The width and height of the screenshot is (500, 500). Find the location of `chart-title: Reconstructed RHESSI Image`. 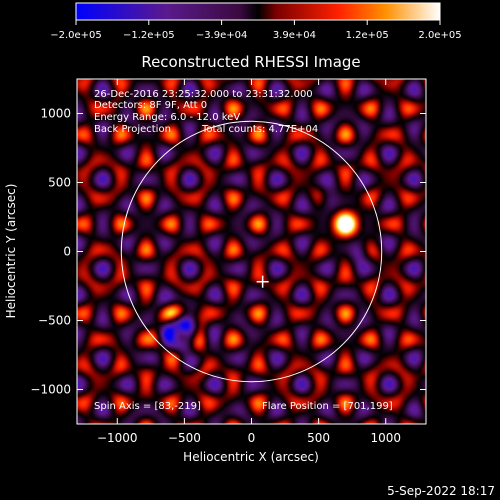

chart-title: Reconstructed RHESSI Image is located at coordinates (250, 62).